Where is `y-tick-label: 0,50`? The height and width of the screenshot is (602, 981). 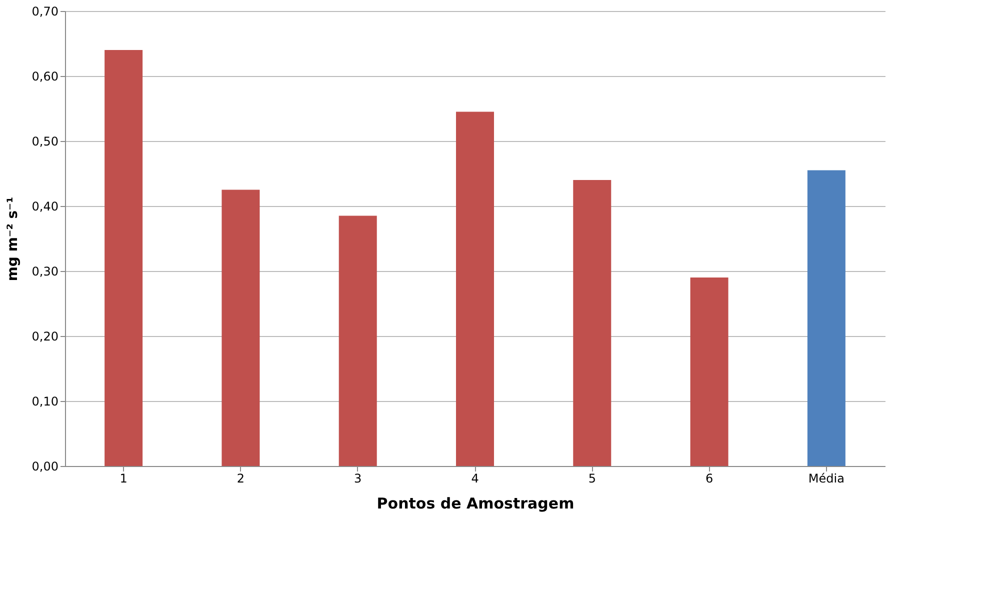
y-tick-label: 0,50 is located at coordinates (45, 141).